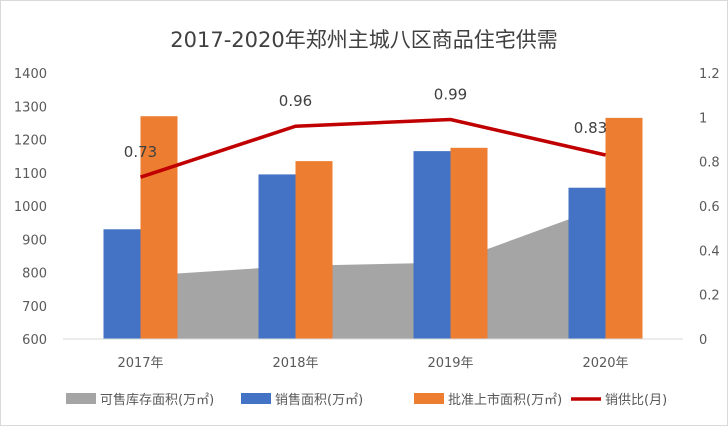 The height and width of the screenshot is (429, 728). Describe the element at coordinates (30, 74) in the screenshot. I see `y-tick-label: 1400` at that location.